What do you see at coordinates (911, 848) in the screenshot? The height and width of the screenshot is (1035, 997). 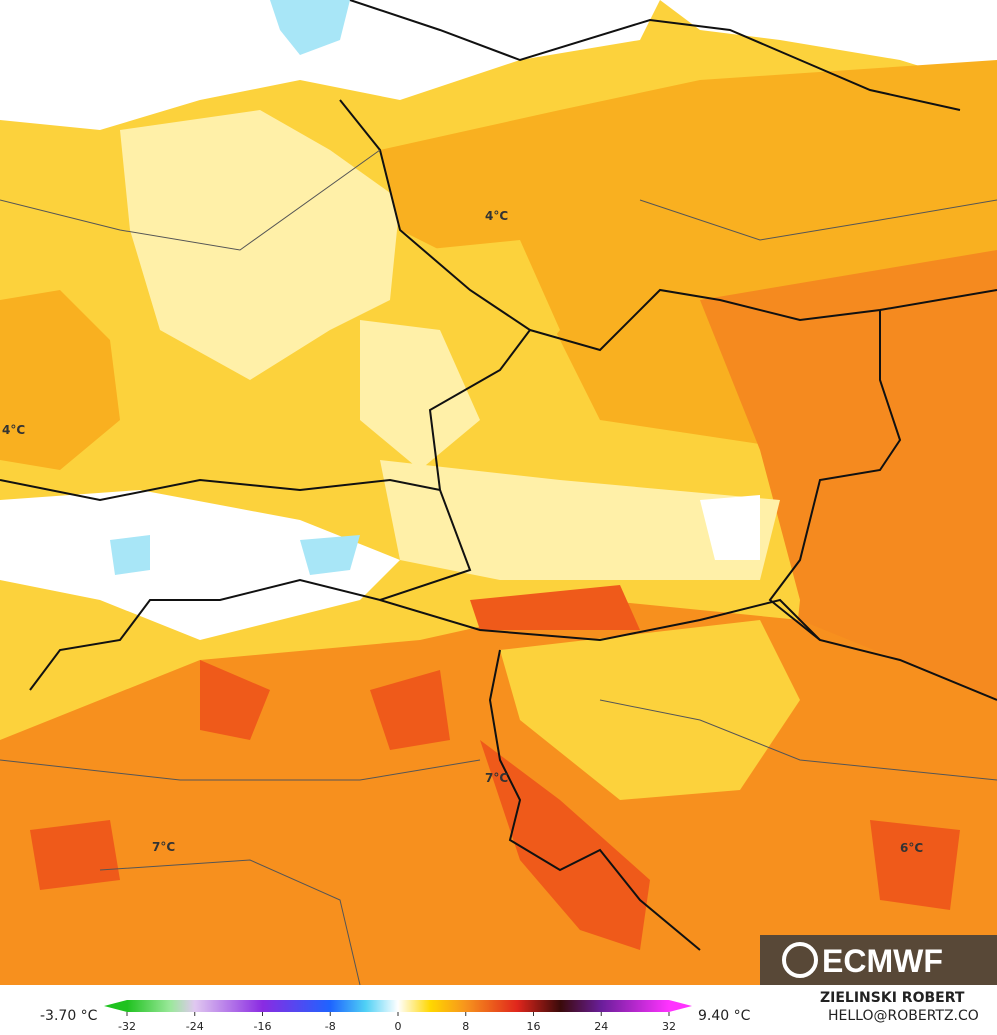 I see `map-label: 6°C` at bounding box center [911, 848].